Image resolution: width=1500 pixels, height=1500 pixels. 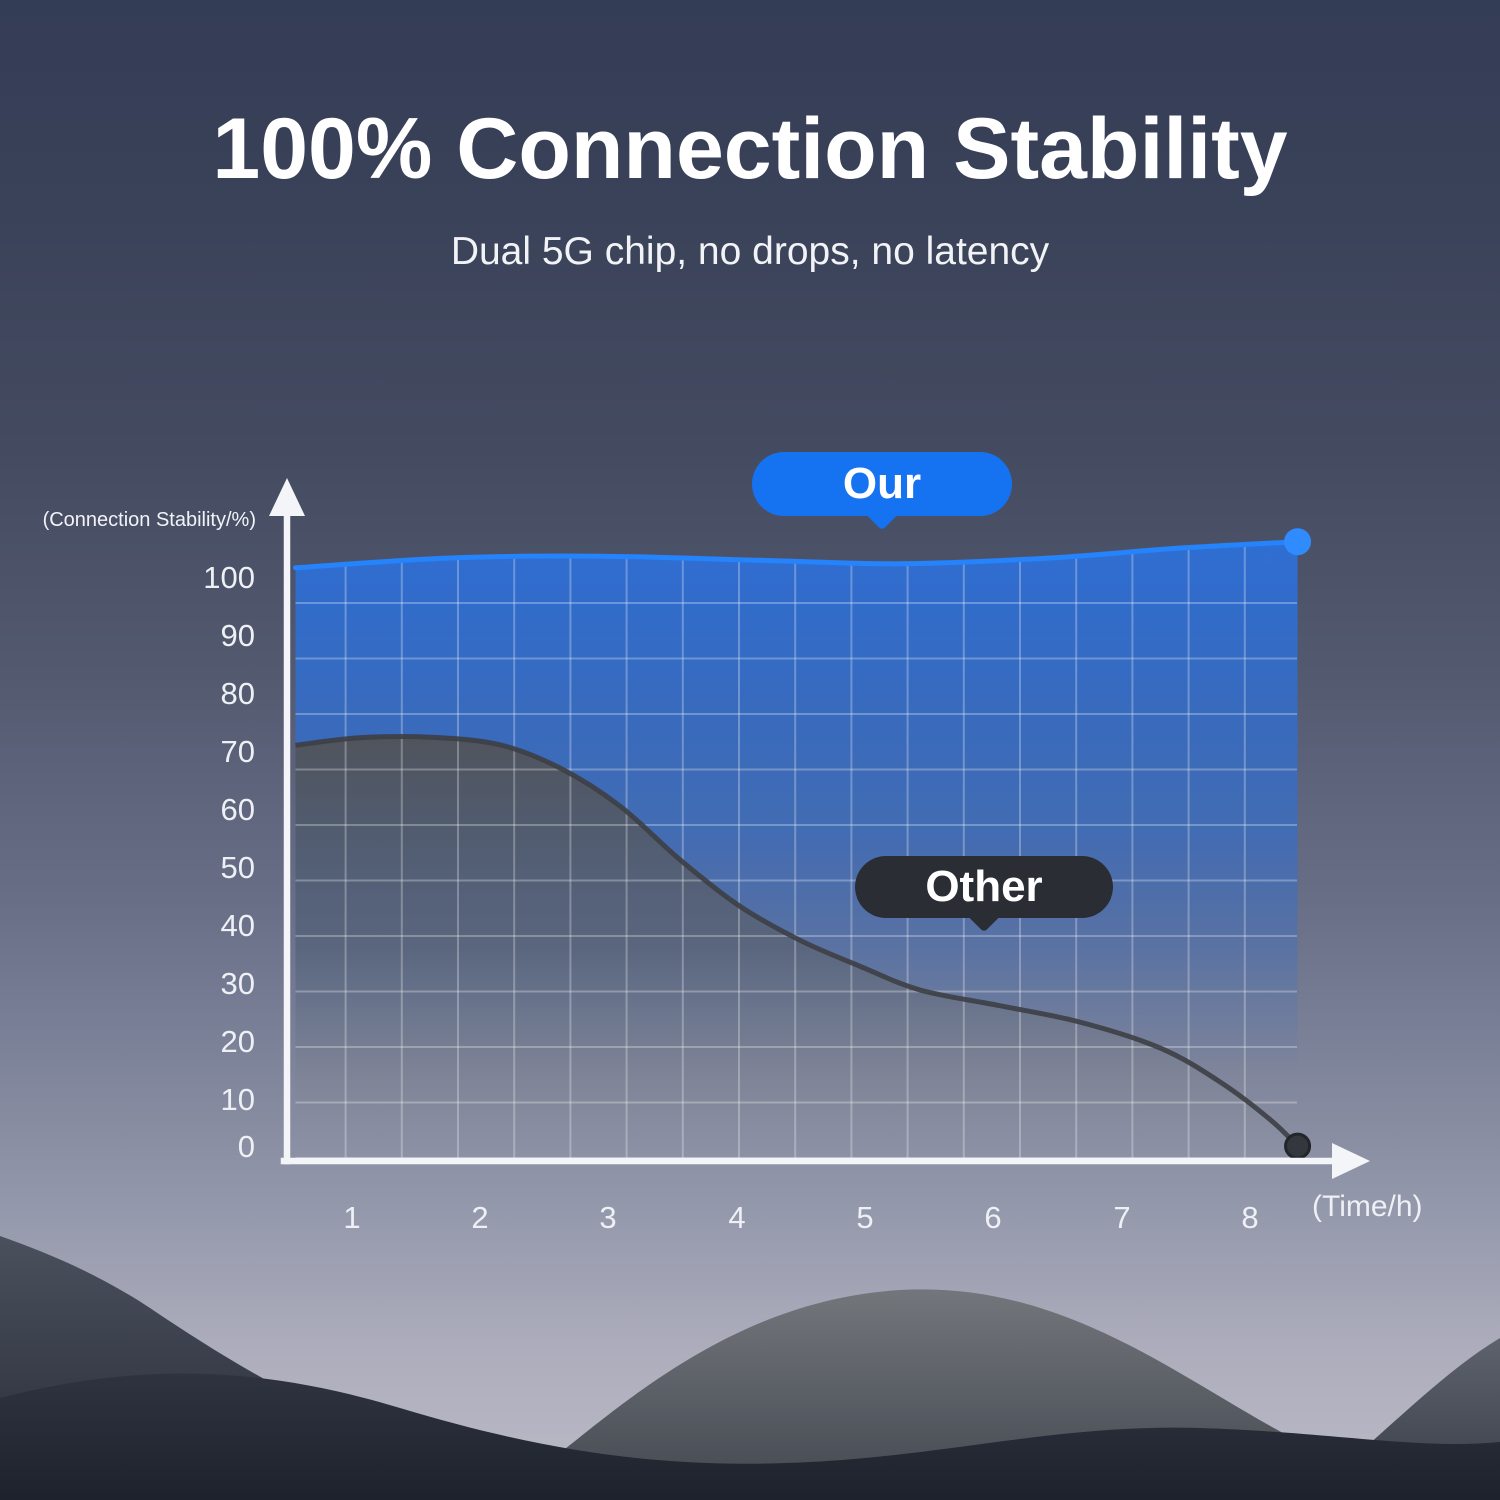 I want to click on y-tick-0: 0, so click(x=246, y=1146).